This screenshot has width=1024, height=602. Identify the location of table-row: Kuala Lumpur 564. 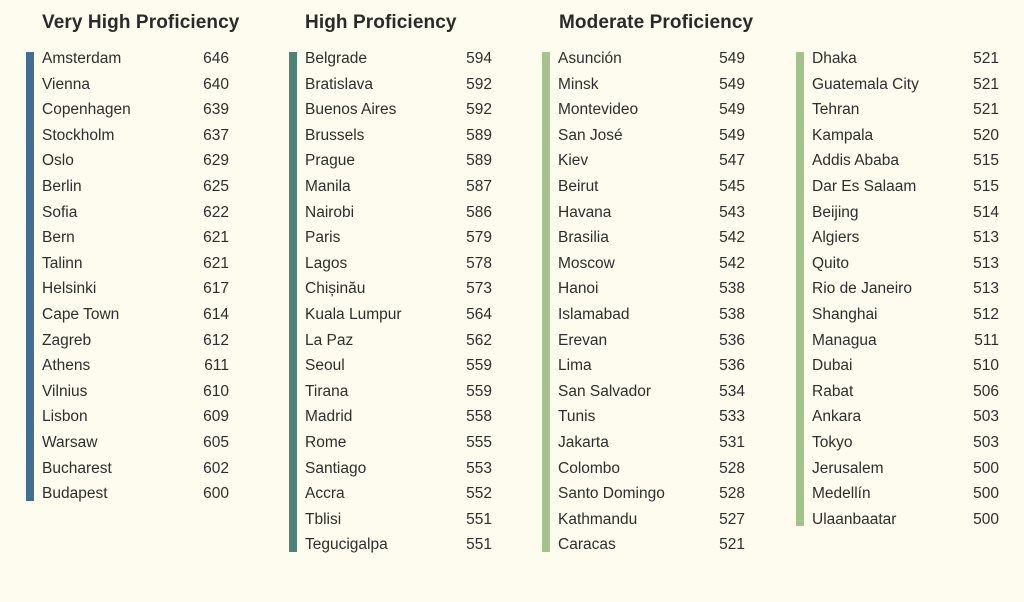
(398, 315).